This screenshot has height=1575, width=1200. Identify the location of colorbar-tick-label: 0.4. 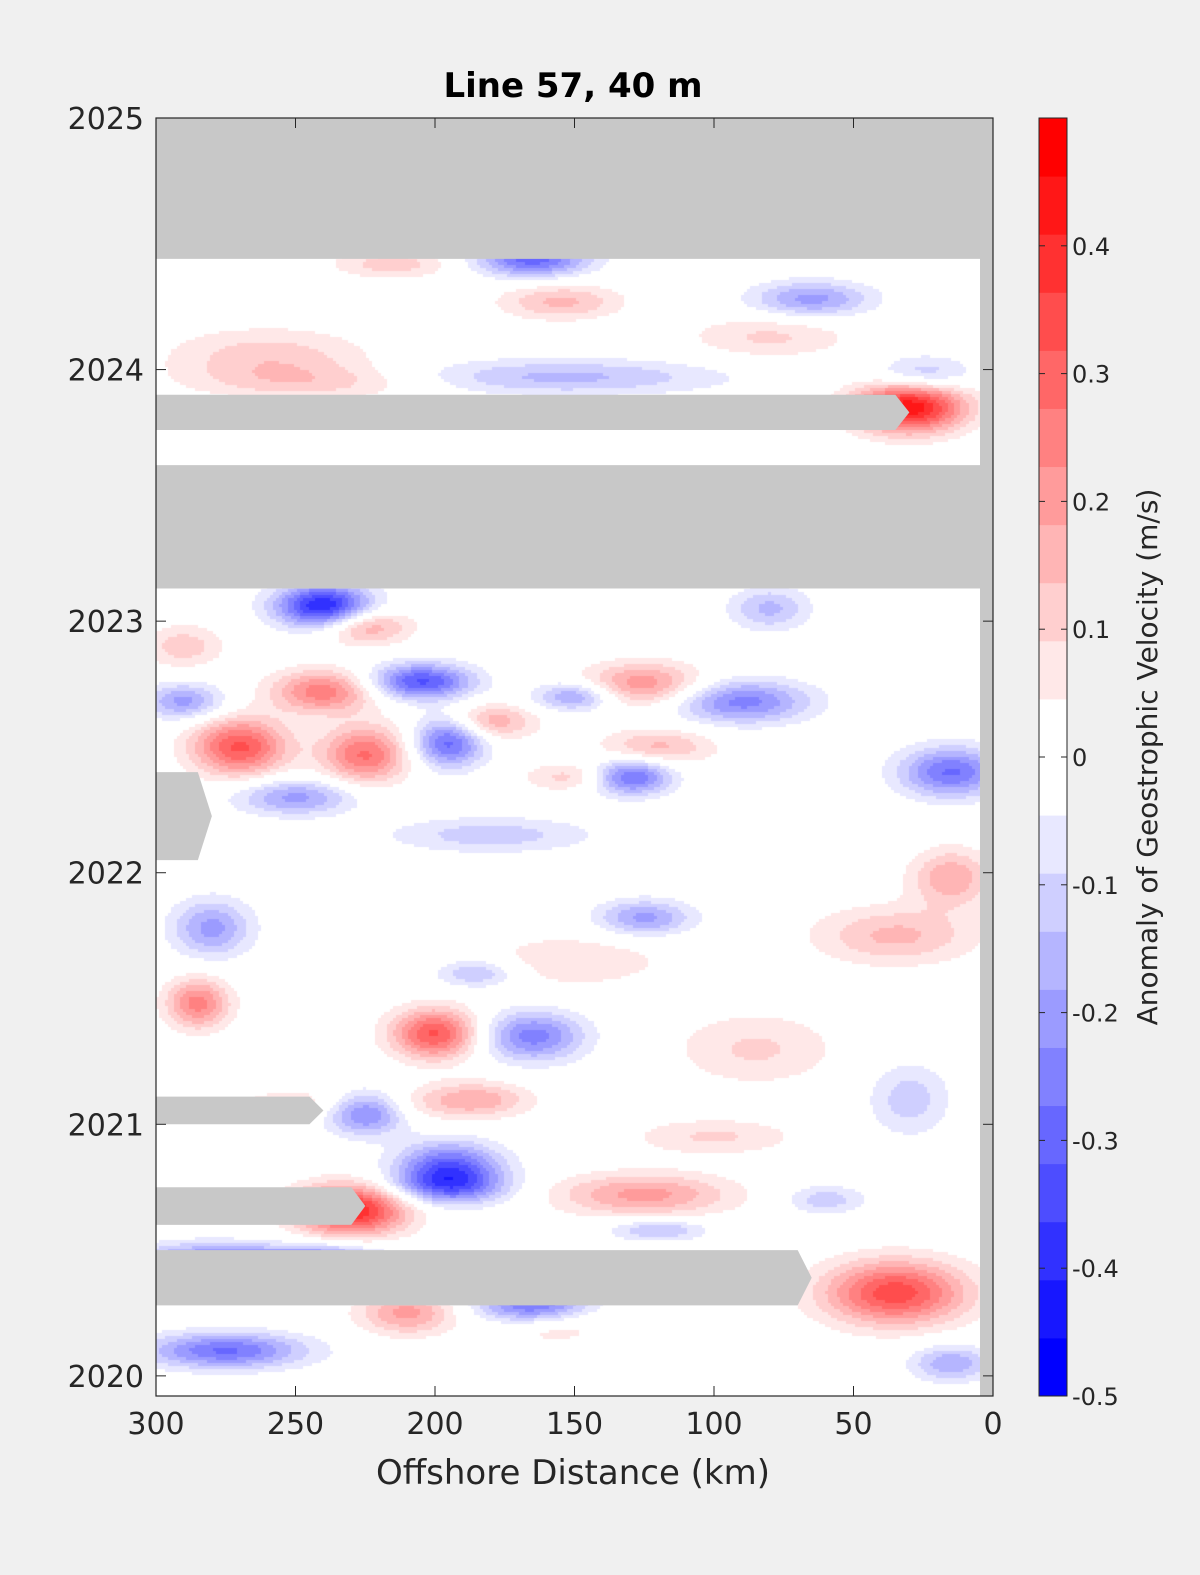
(1091, 247).